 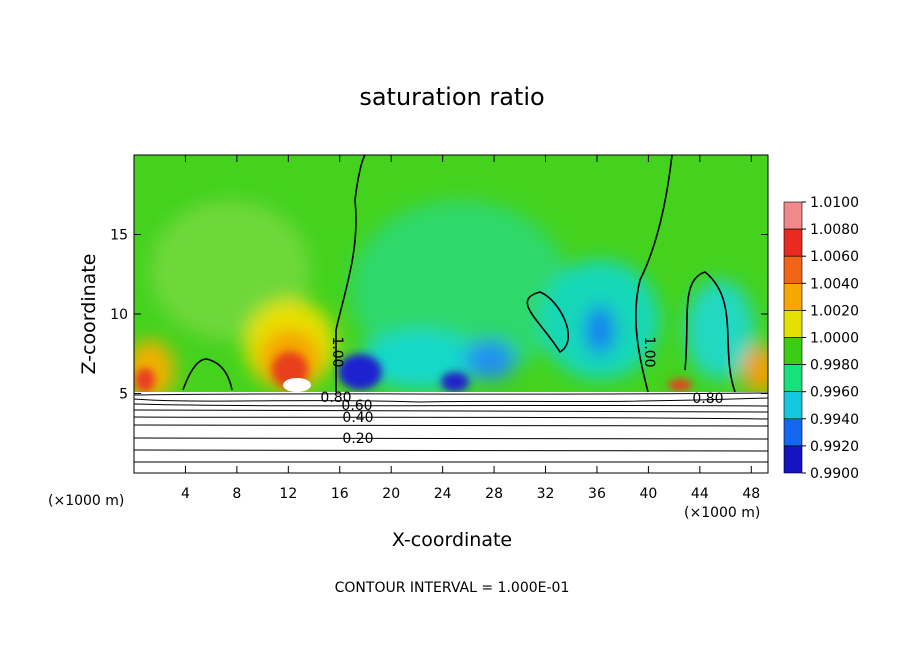 What do you see at coordinates (288, 494) in the screenshot?
I see `x-tick-label: 12` at bounding box center [288, 494].